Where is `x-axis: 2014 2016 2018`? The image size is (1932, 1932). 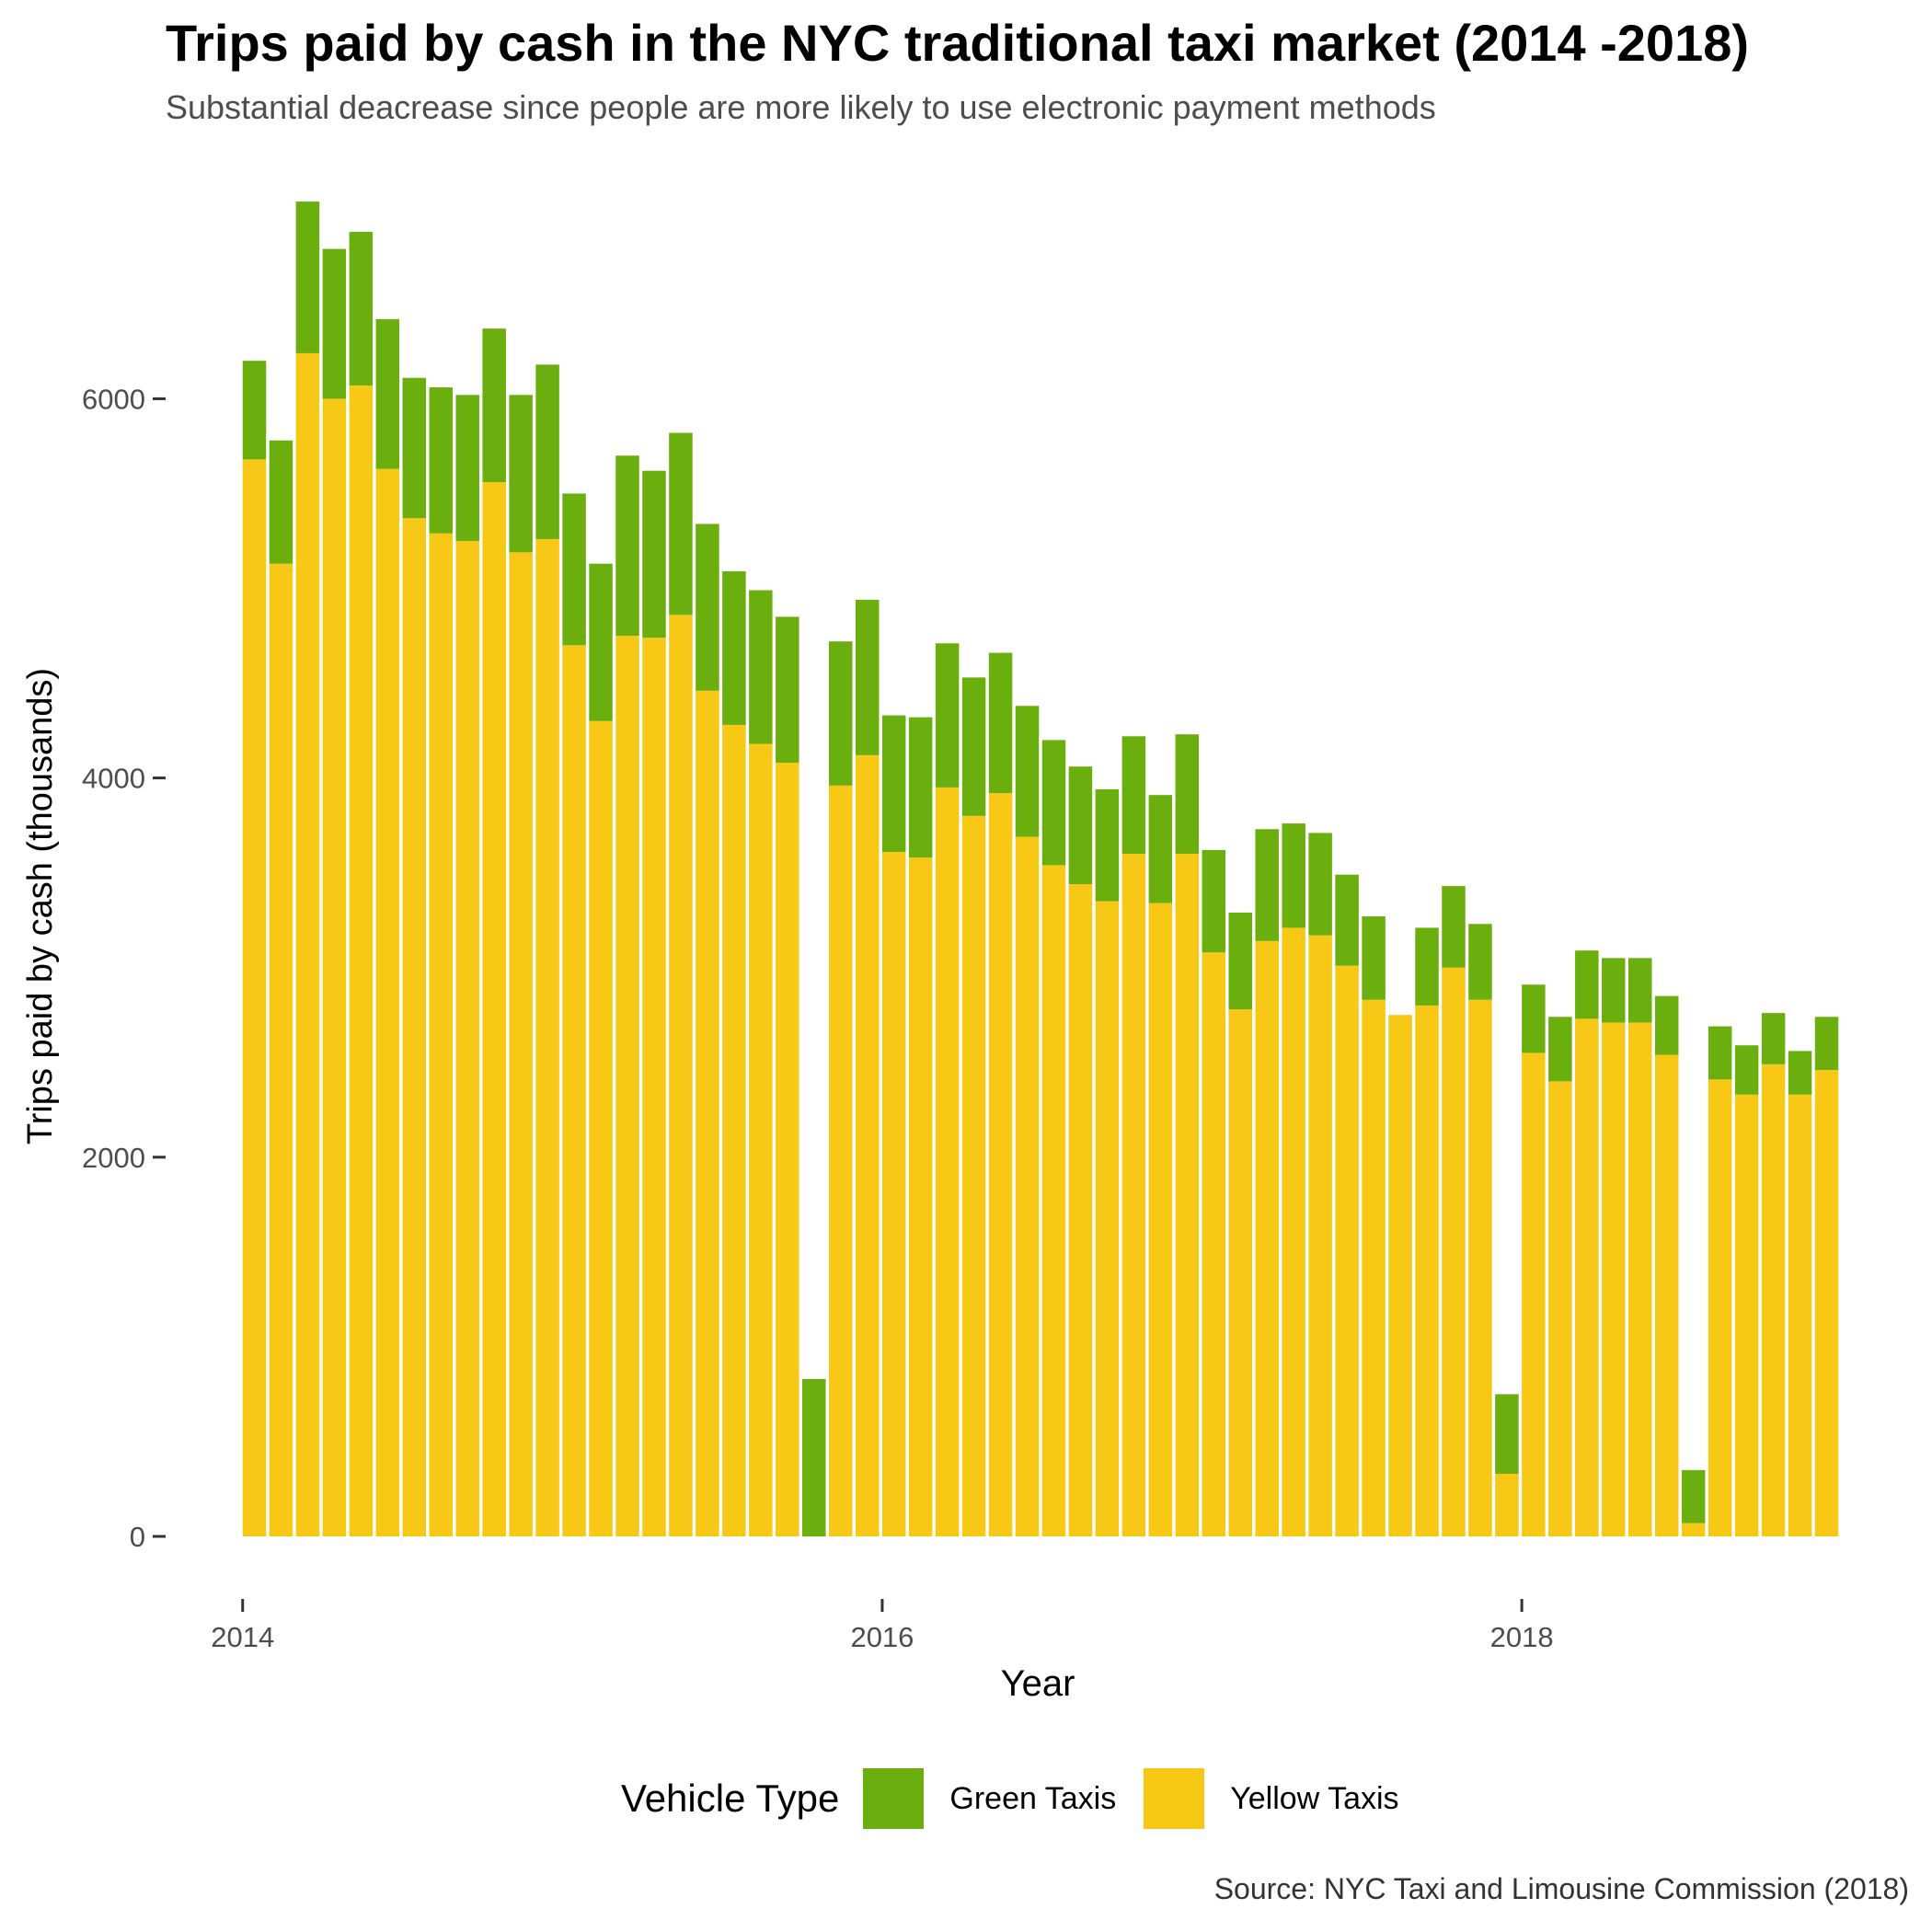 x-axis: 2014 2016 2018 is located at coordinates (882, 1626).